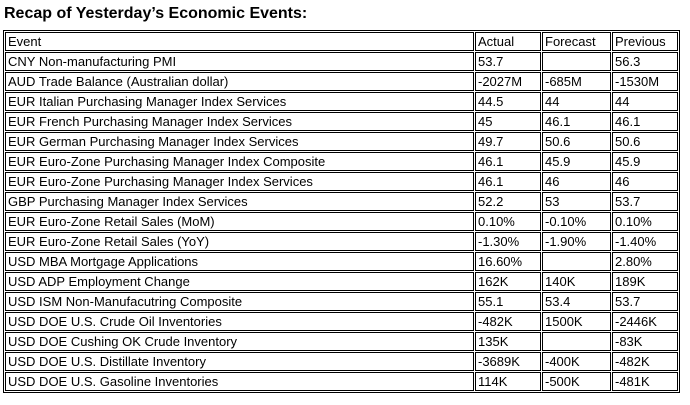 Image resolution: width=690 pixels, height=405 pixels. I want to click on table-row: USD MBA Mortgage Applications 16.60% 2.80%, so click(341, 261).